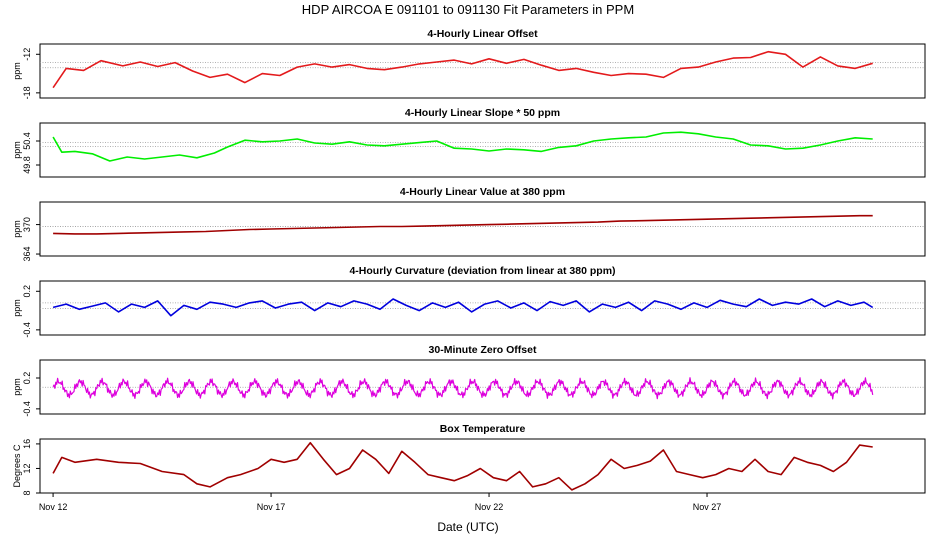  Describe the element at coordinates (489, 507) in the screenshot. I see `x-tick-label: Nov 22` at that location.